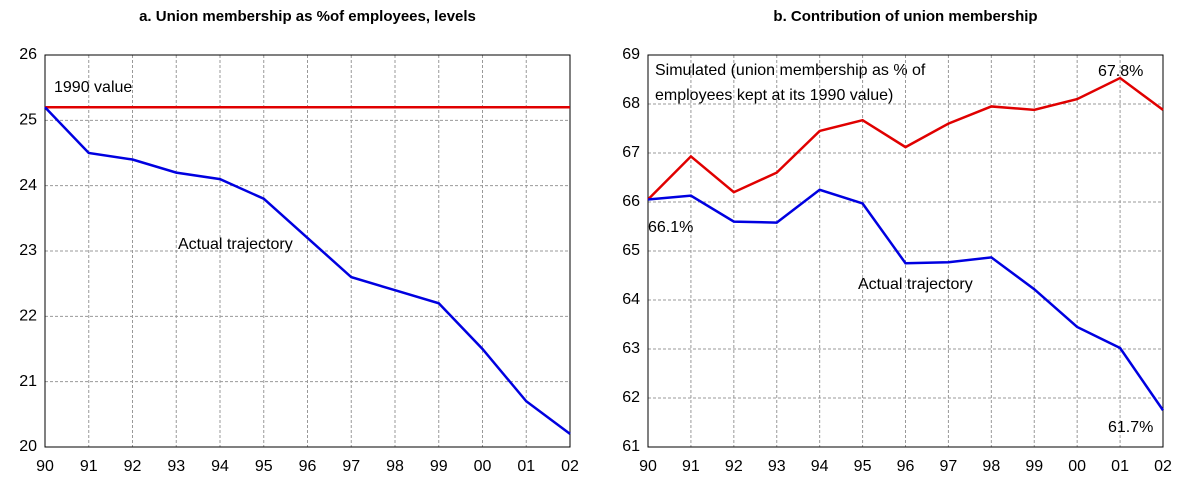 Image resolution: width=1189 pixels, height=483 pixels. What do you see at coordinates (28, 120) in the screenshot?
I see `y-tick-label: 25` at bounding box center [28, 120].